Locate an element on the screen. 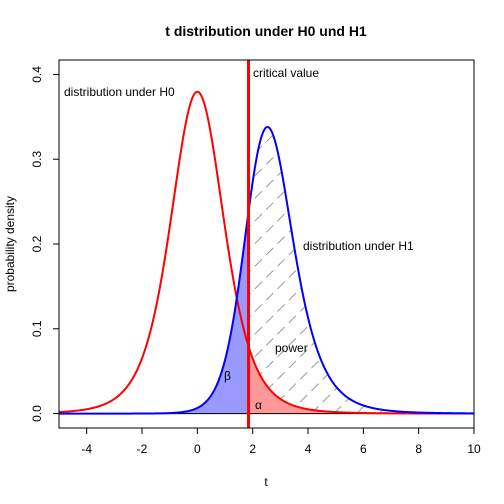 This screenshot has height=504, width=504. x-tick-label: 2 is located at coordinates (252, 449).